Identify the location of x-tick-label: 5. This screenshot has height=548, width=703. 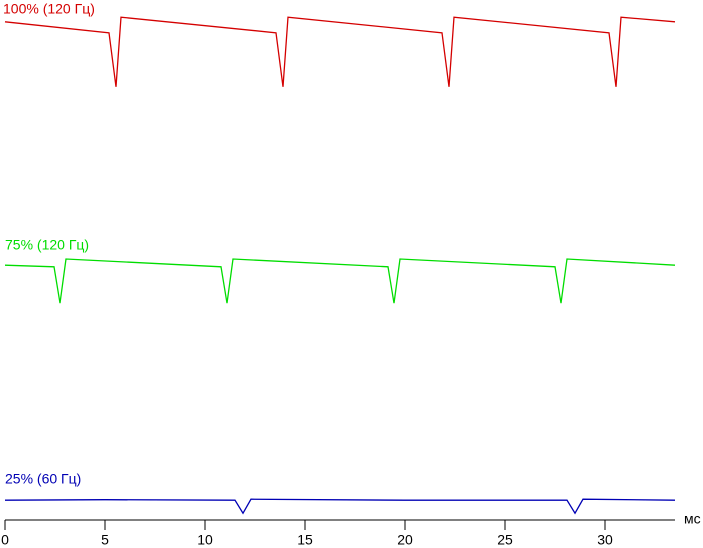
(105, 540).